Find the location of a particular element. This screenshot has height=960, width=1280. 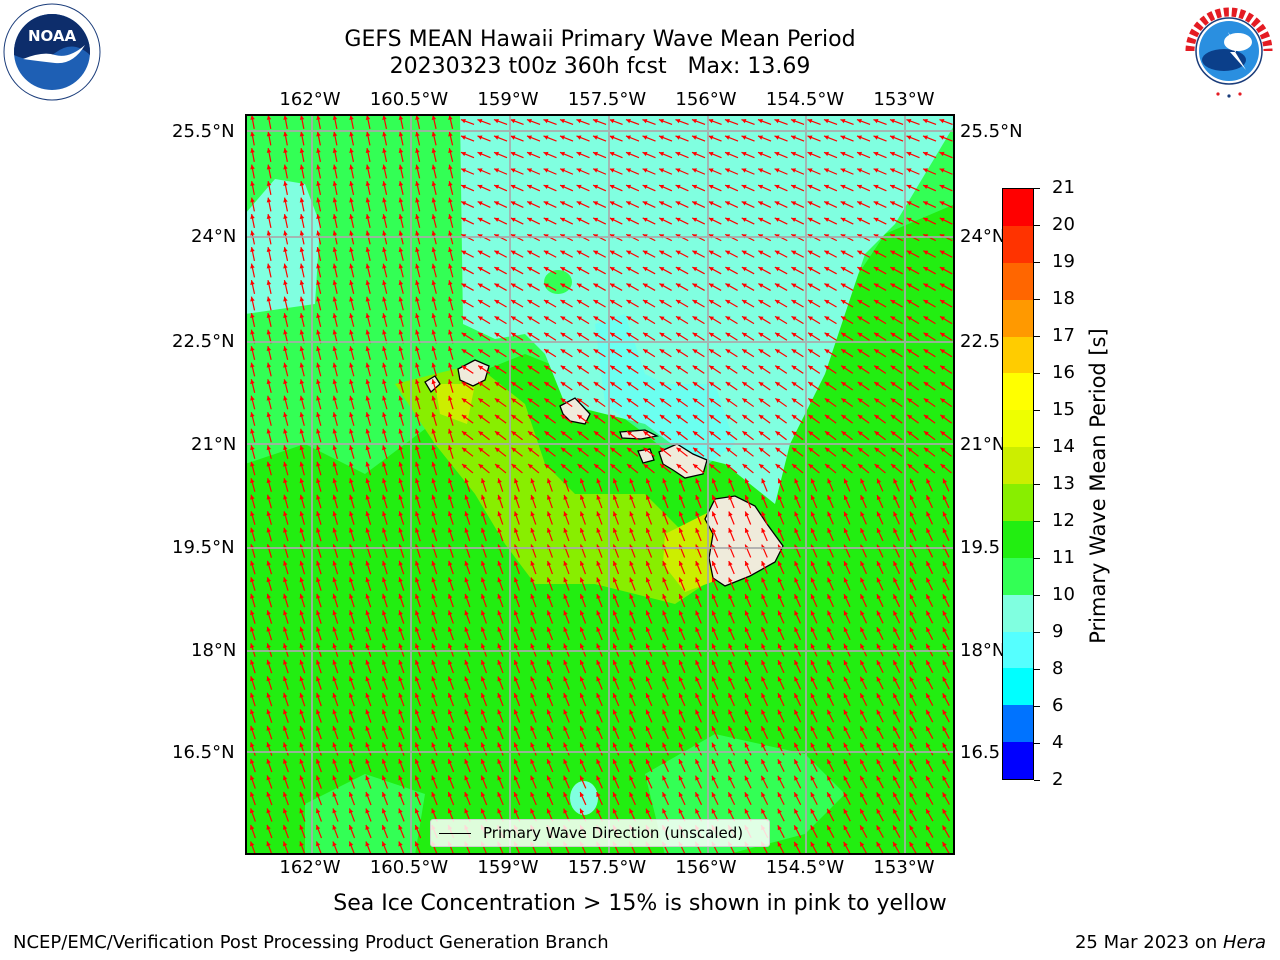

colorbar-tick-label: 17 is located at coordinates (1063, 335).